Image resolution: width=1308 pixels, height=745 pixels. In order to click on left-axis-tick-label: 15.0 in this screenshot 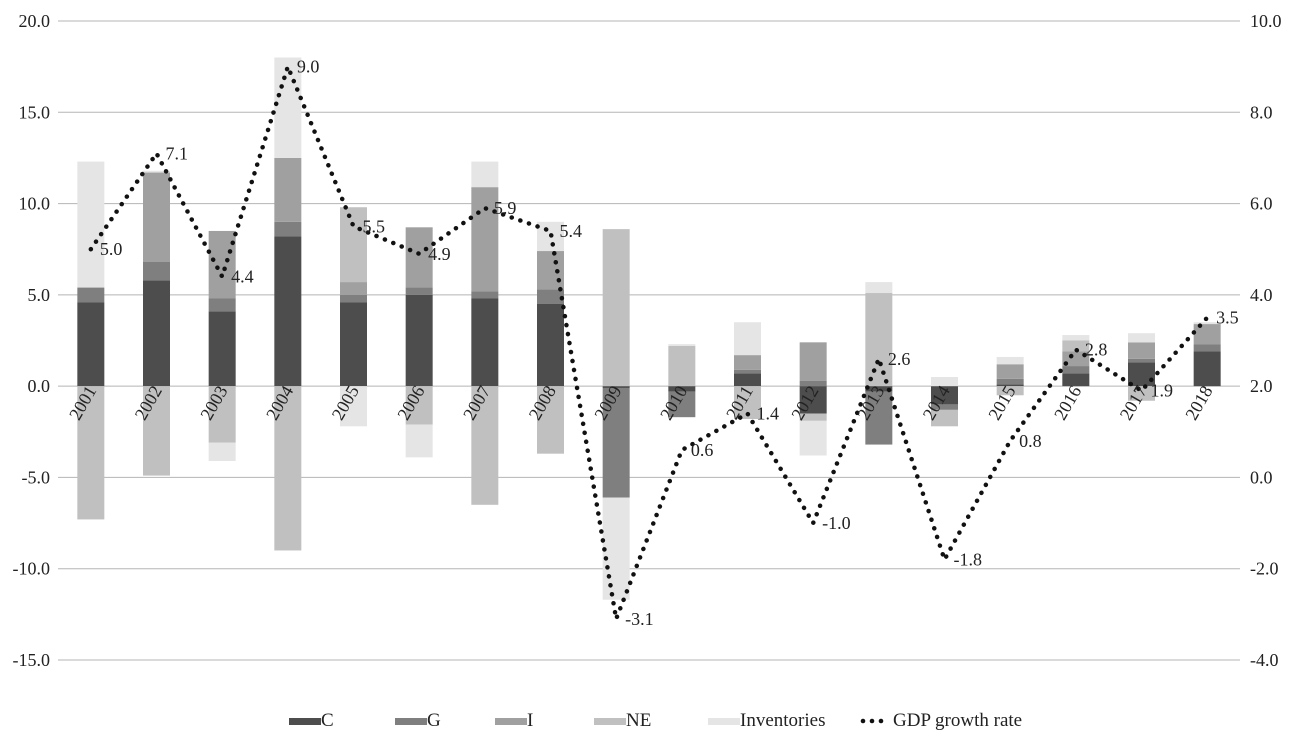, I will do `click(35, 112)`.